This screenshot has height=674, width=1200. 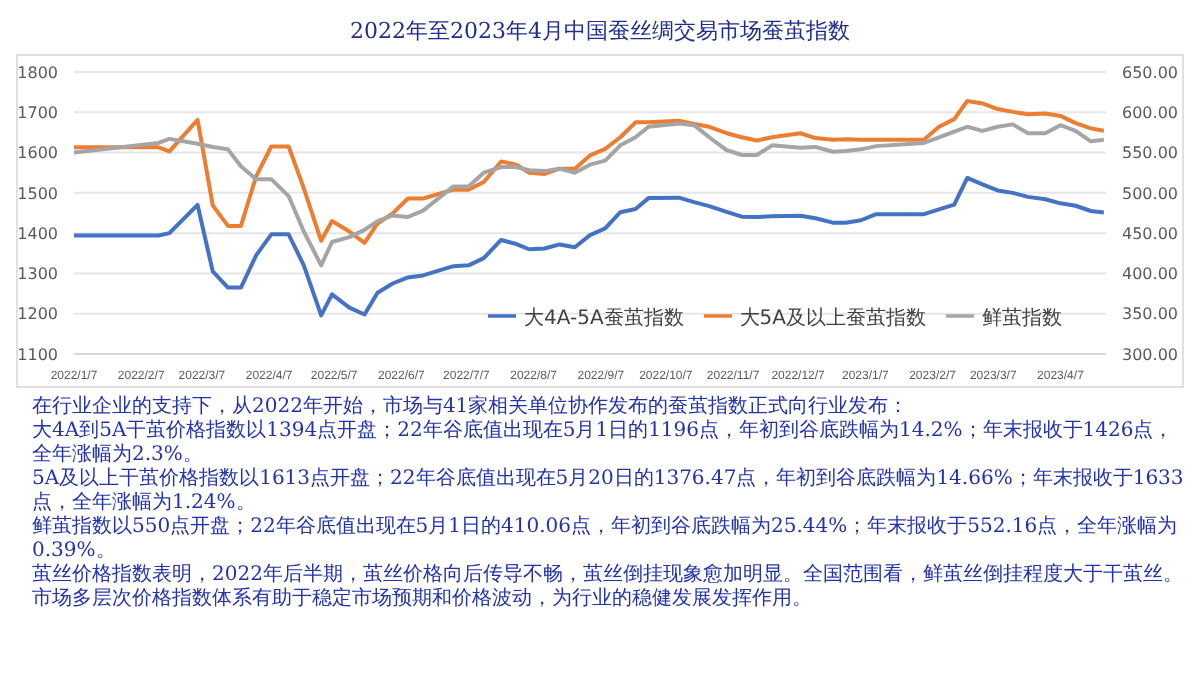 What do you see at coordinates (37, 112) in the screenshot?
I see `y-tick-label: 1700` at bounding box center [37, 112].